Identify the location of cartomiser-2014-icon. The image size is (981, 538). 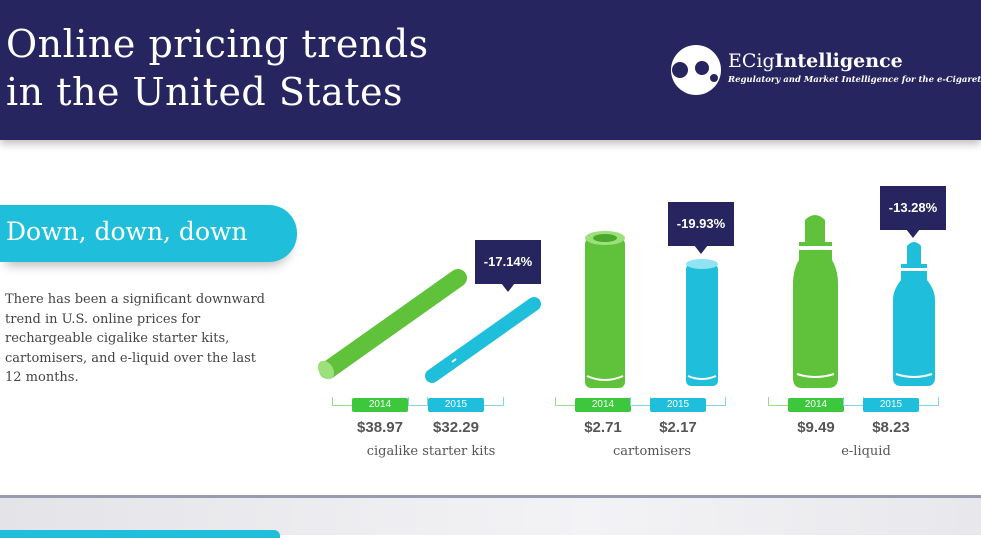
(605, 309).